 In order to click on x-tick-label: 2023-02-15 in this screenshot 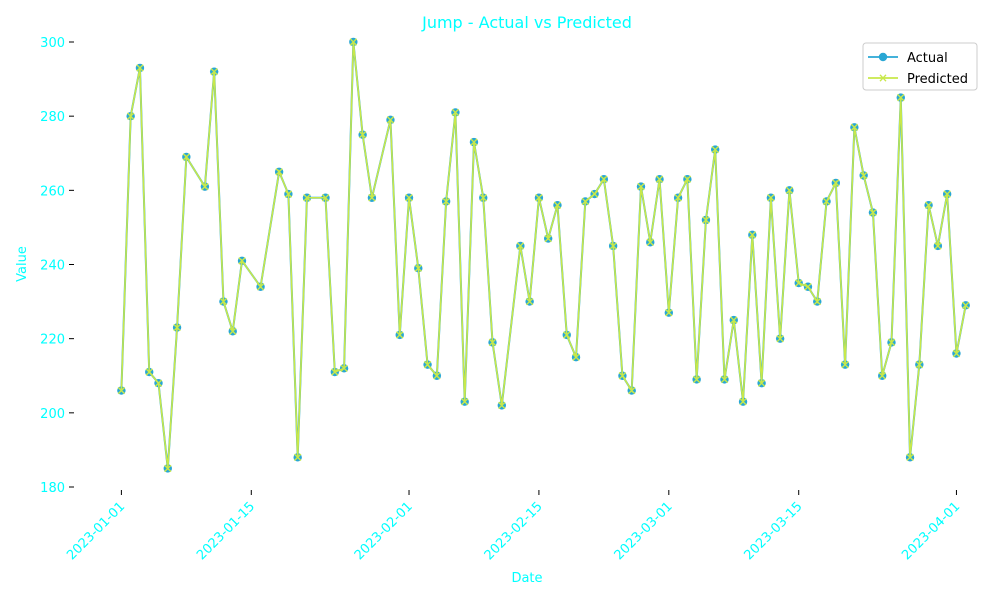, I will do `click(514, 531)`.